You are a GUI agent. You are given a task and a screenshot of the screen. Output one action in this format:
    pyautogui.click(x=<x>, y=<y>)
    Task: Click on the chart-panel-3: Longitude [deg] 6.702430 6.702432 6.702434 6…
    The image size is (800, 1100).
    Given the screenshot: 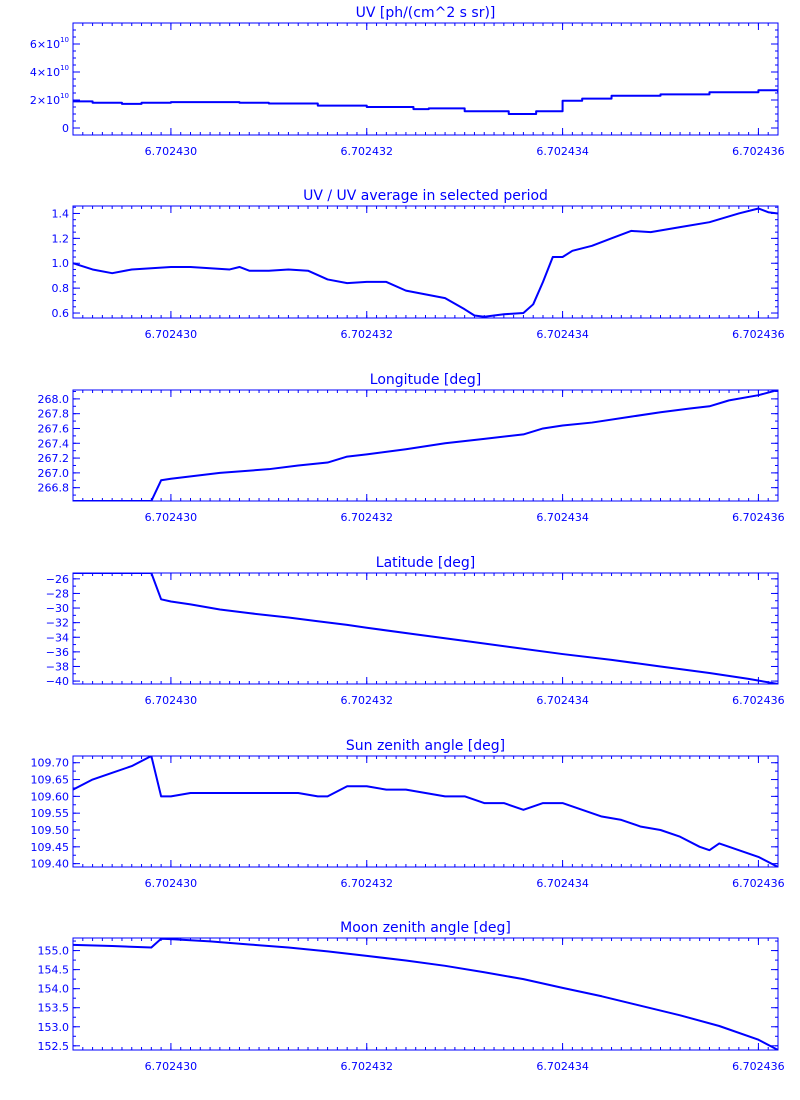 What is the action you would take?
    pyautogui.click(x=411, y=448)
    